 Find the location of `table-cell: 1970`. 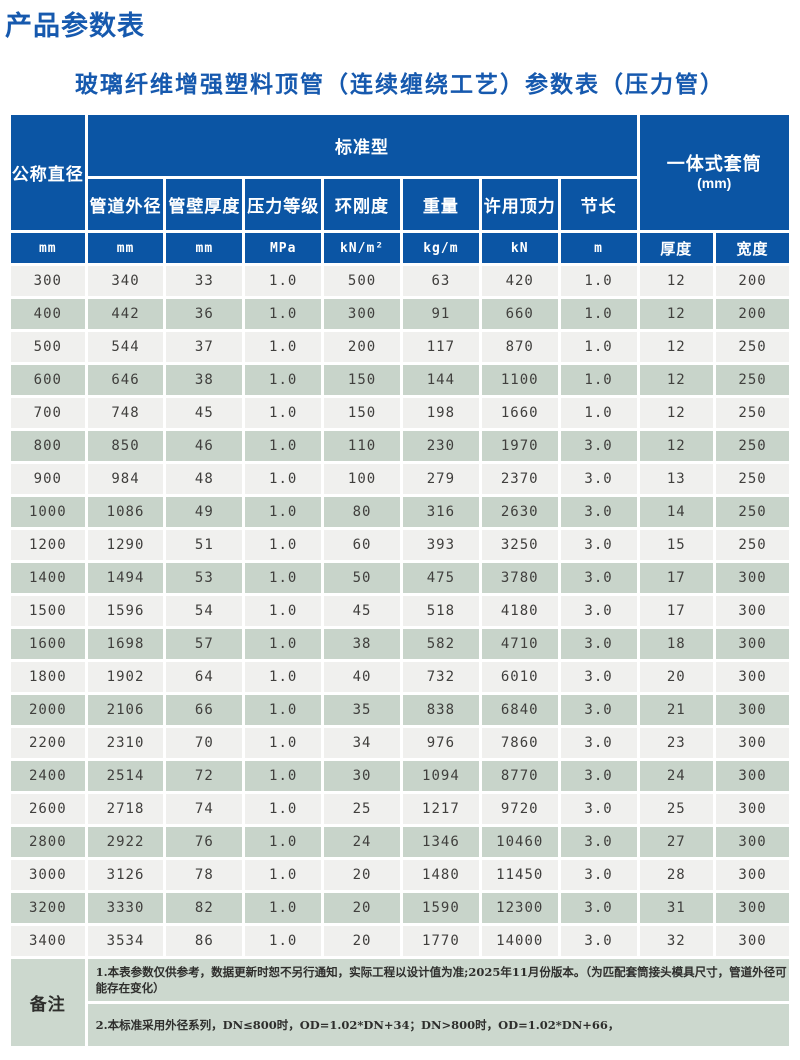

table-cell: 1970 is located at coordinates (519, 446).